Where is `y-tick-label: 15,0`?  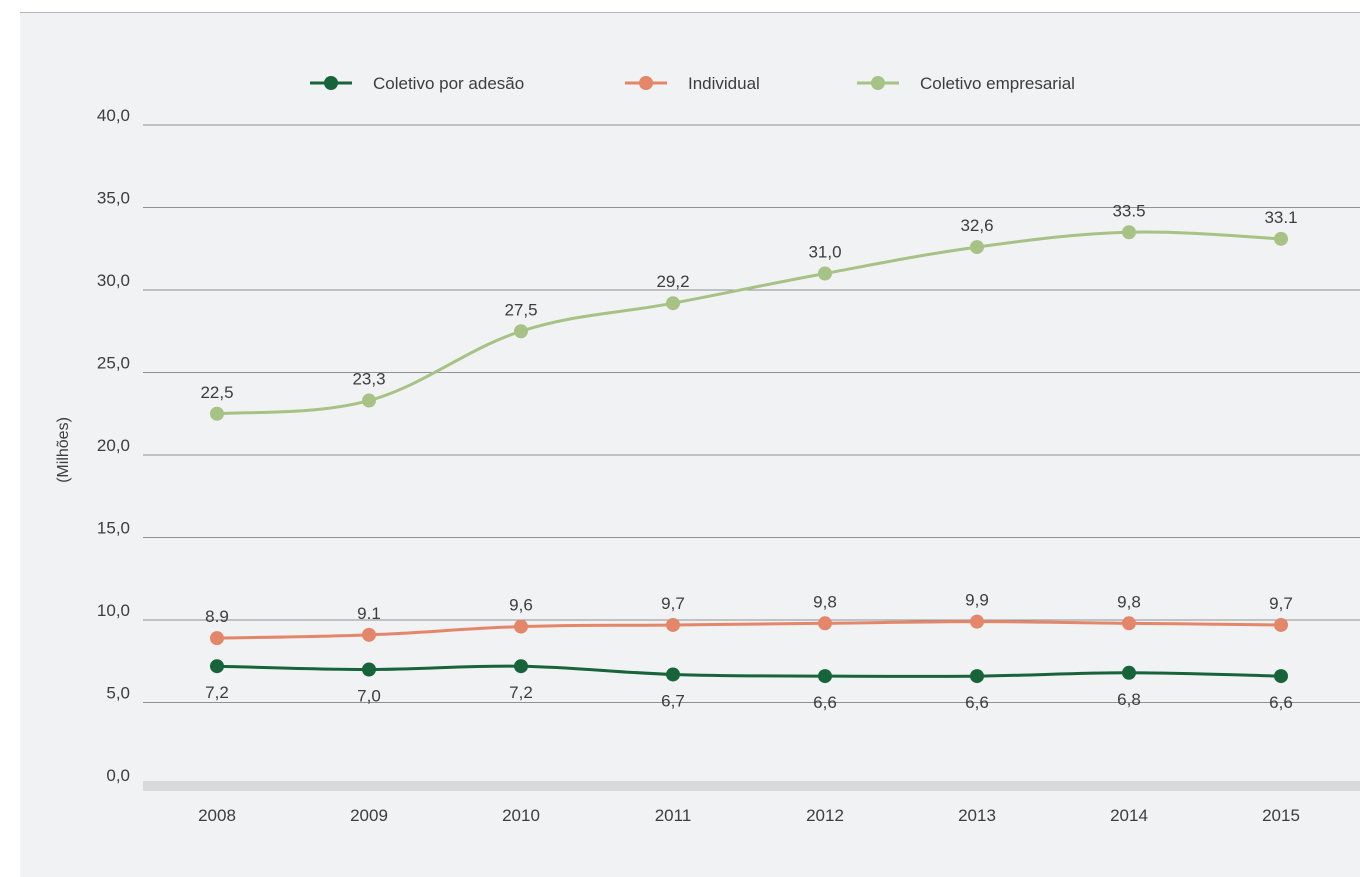
y-tick-label: 15,0 is located at coordinates (113, 528).